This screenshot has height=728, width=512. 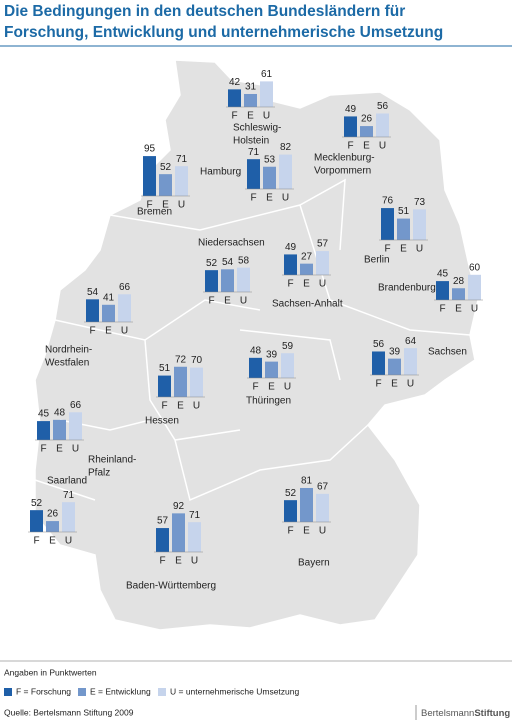 I want to click on value-label: 95, so click(x=150, y=149).